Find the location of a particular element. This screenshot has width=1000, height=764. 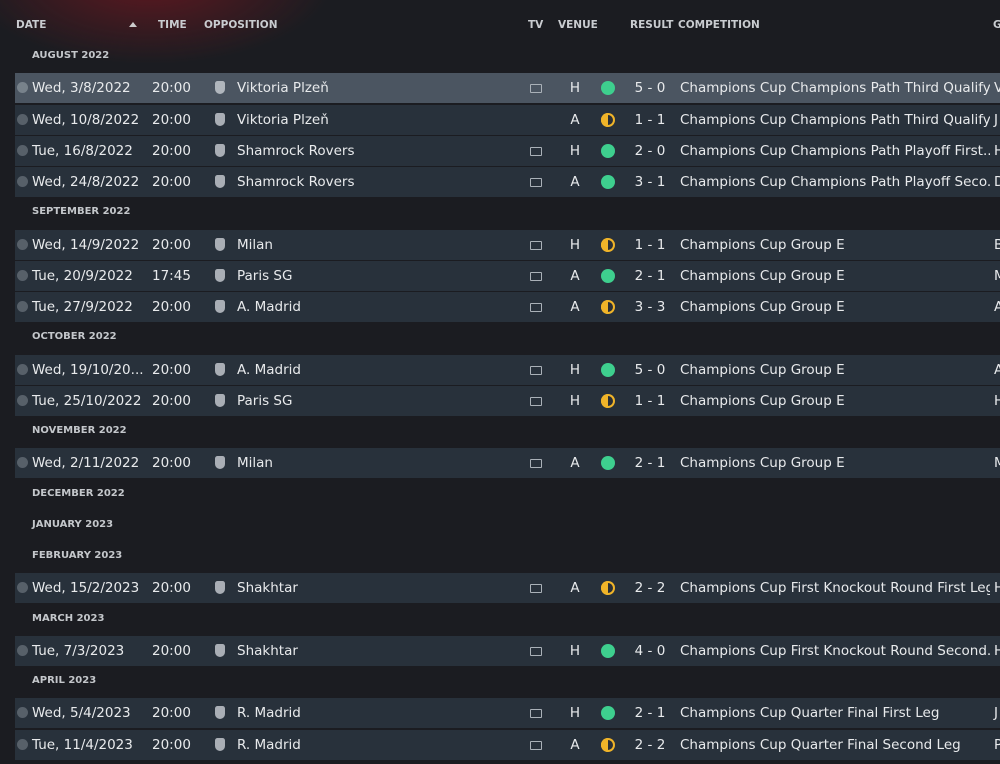

month-header: FEBRUARY 2023 is located at coordinates (77, 555).